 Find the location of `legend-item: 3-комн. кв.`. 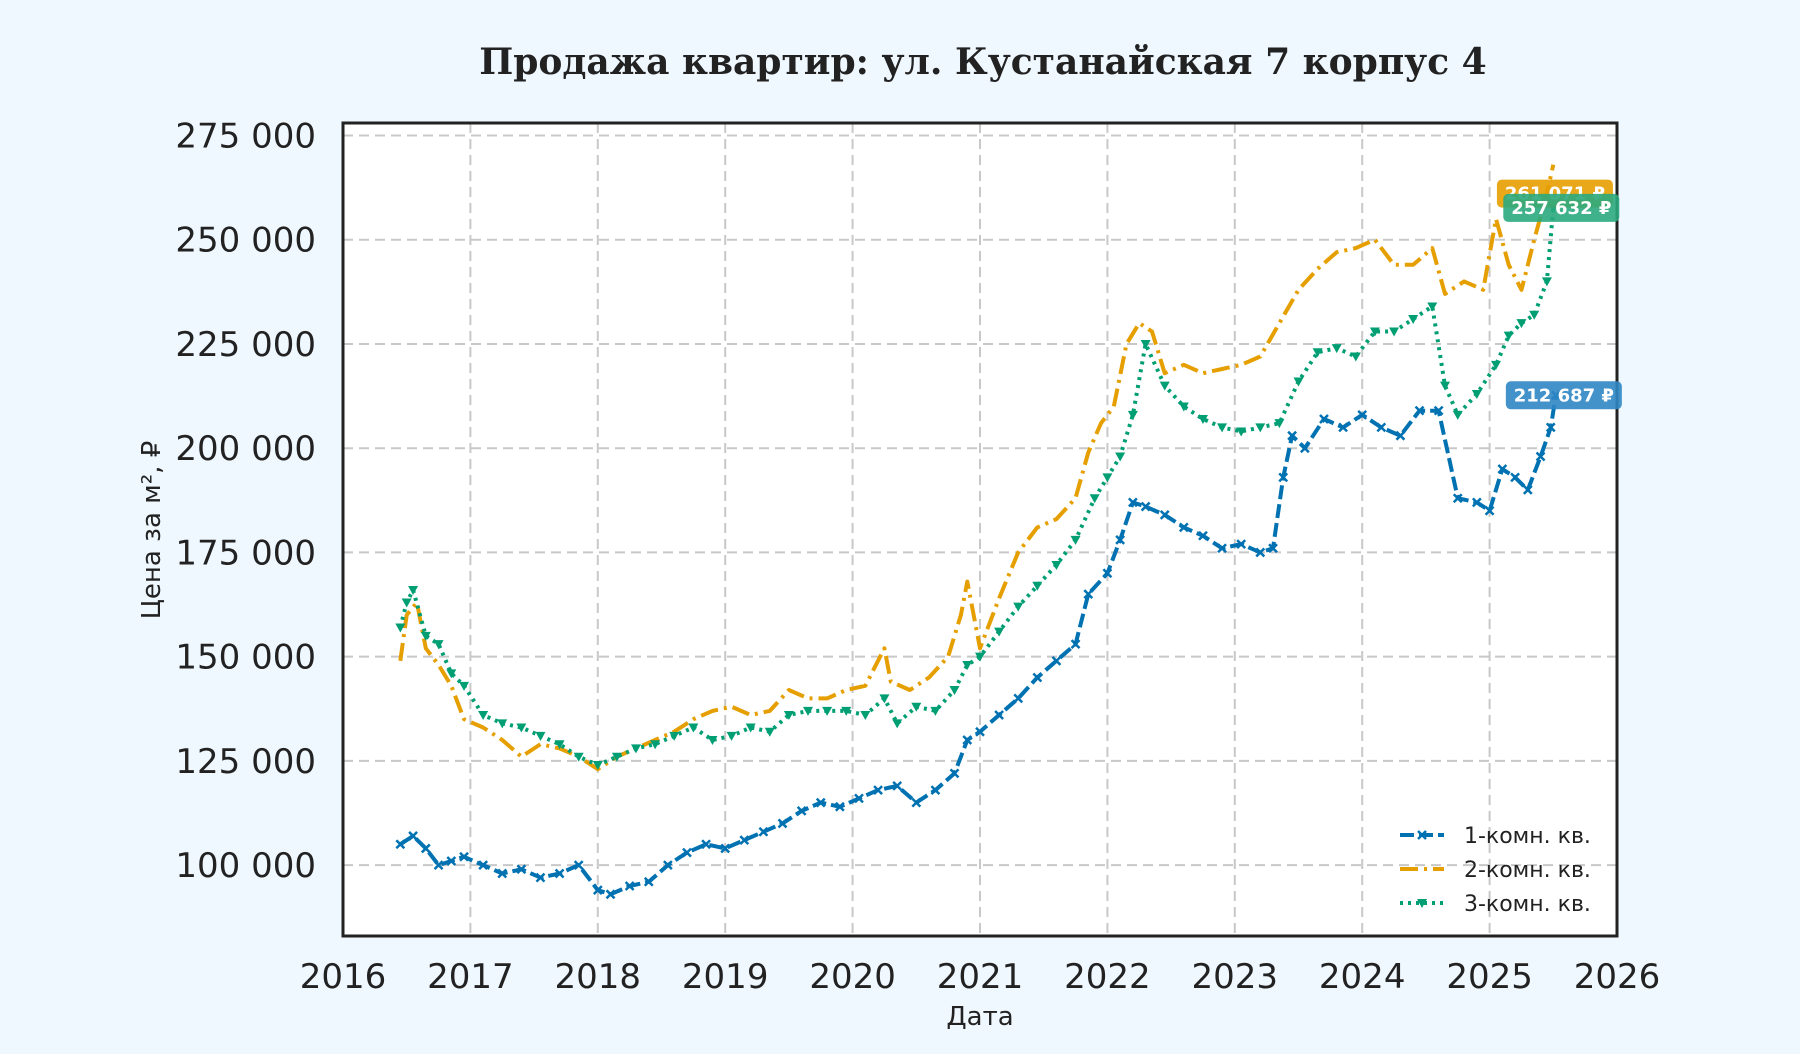

legend-item: 3-комн. кв. is located at coordinates (1495, 904).